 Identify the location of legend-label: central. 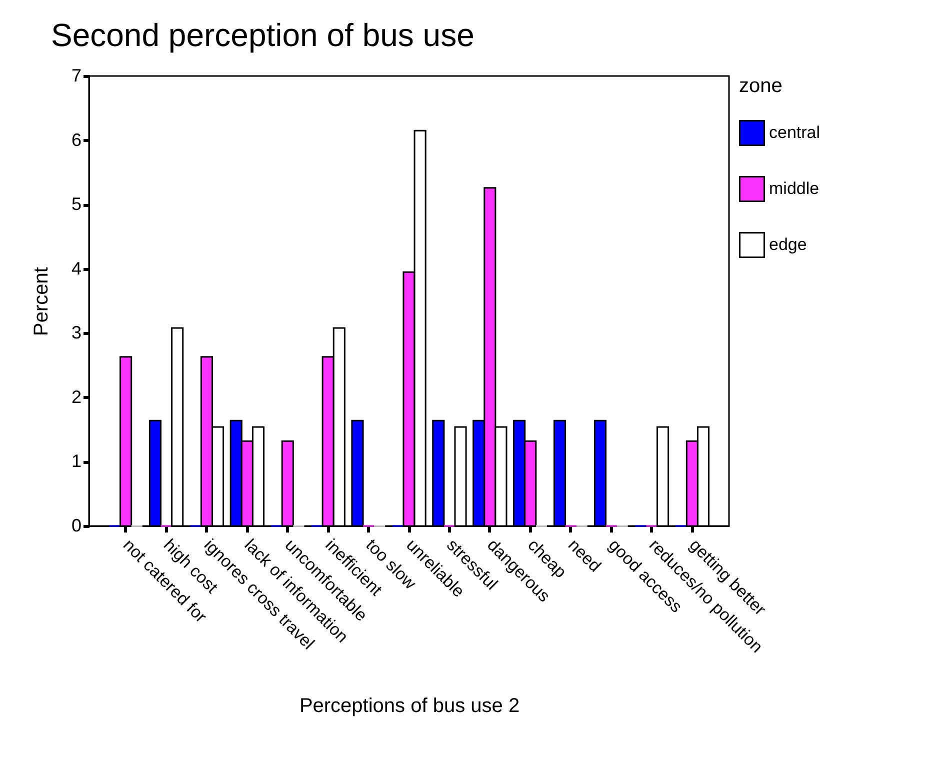
(794, 132).